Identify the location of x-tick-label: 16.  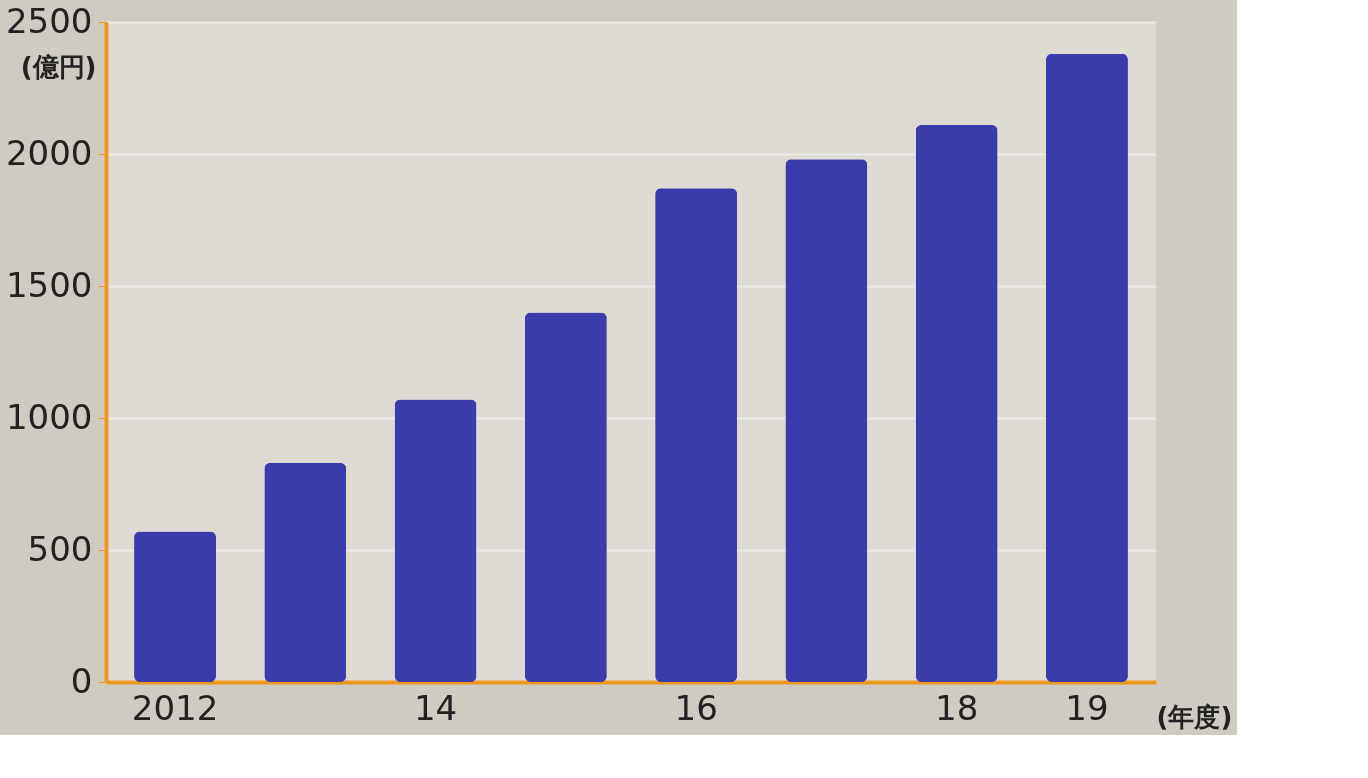
(696, 707).